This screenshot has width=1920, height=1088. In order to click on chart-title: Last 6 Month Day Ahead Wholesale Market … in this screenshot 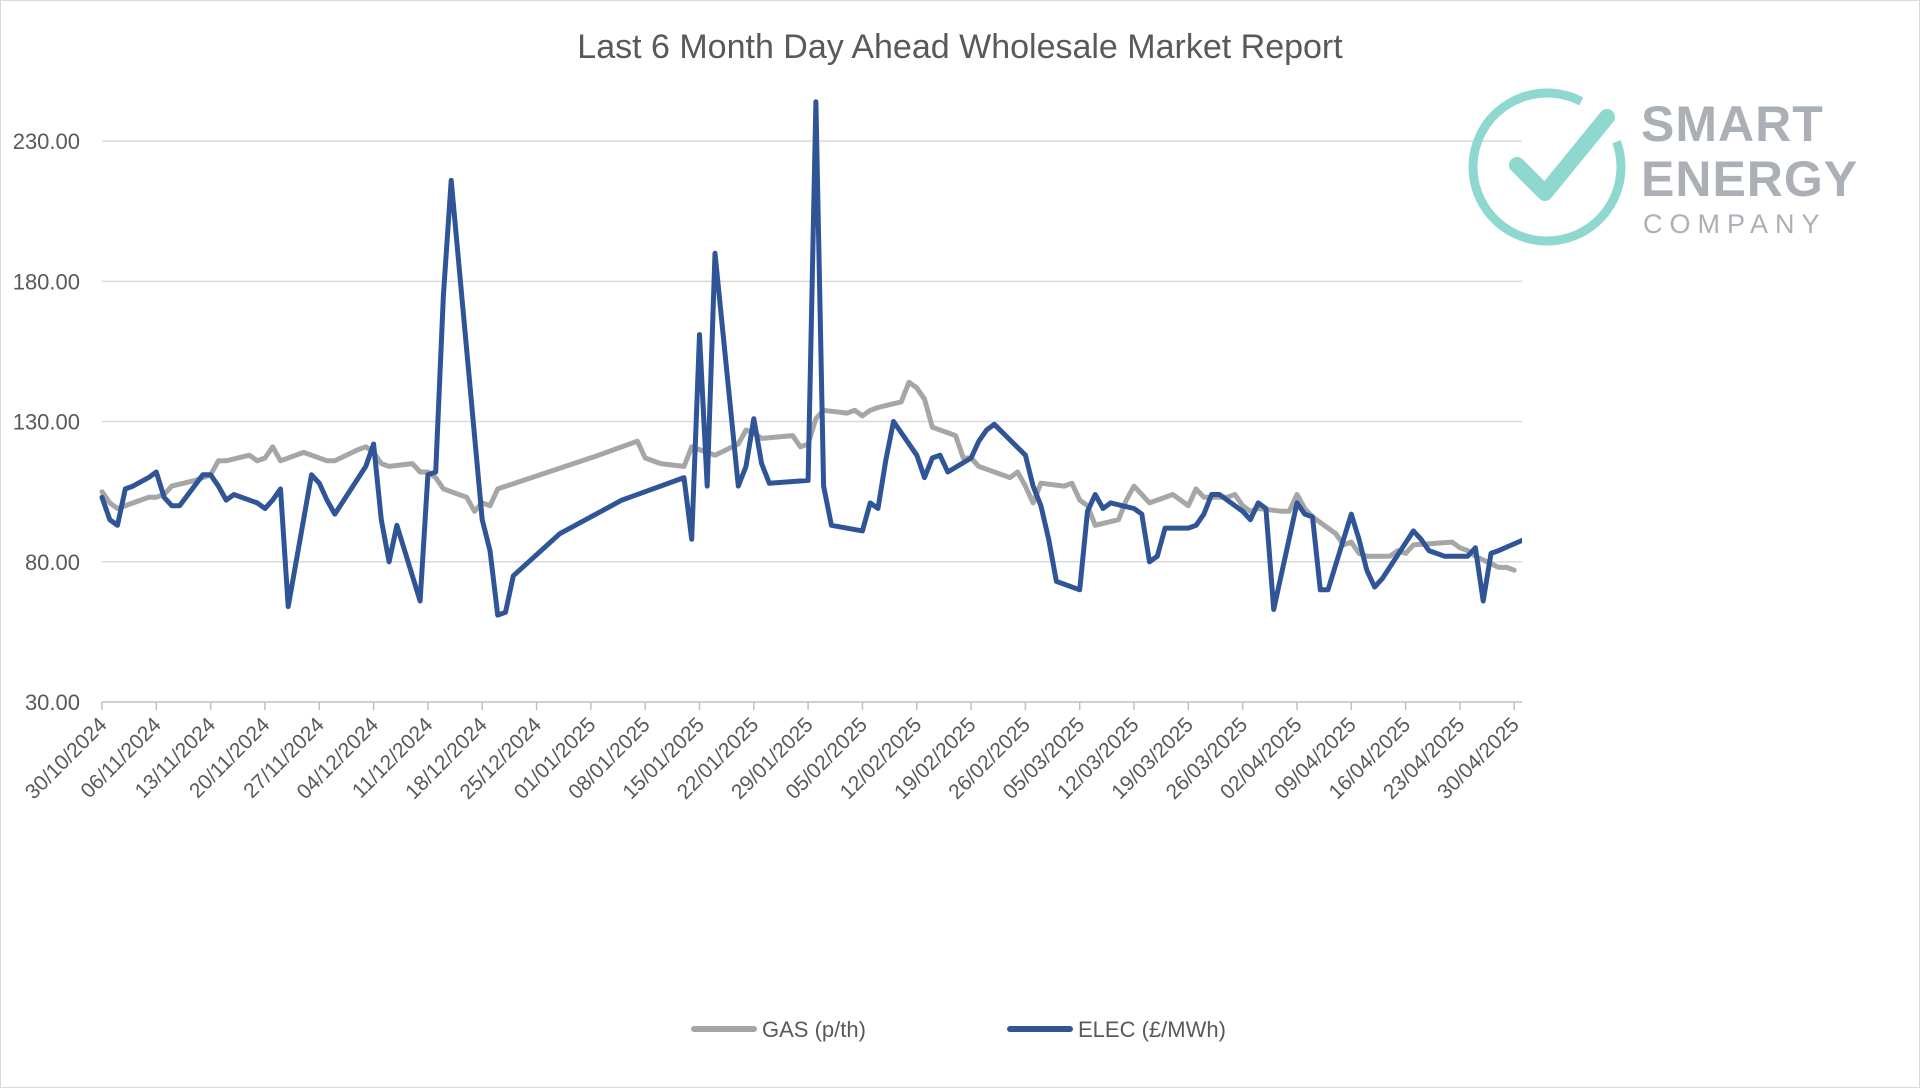, I will do `click(960, 47)`.